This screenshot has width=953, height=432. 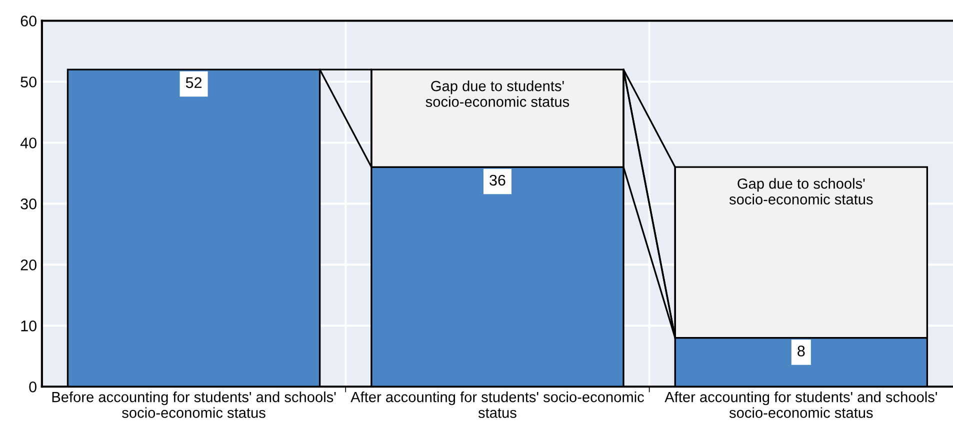 I want to click on y-tick-label: 30, so click(x=28, y=204).